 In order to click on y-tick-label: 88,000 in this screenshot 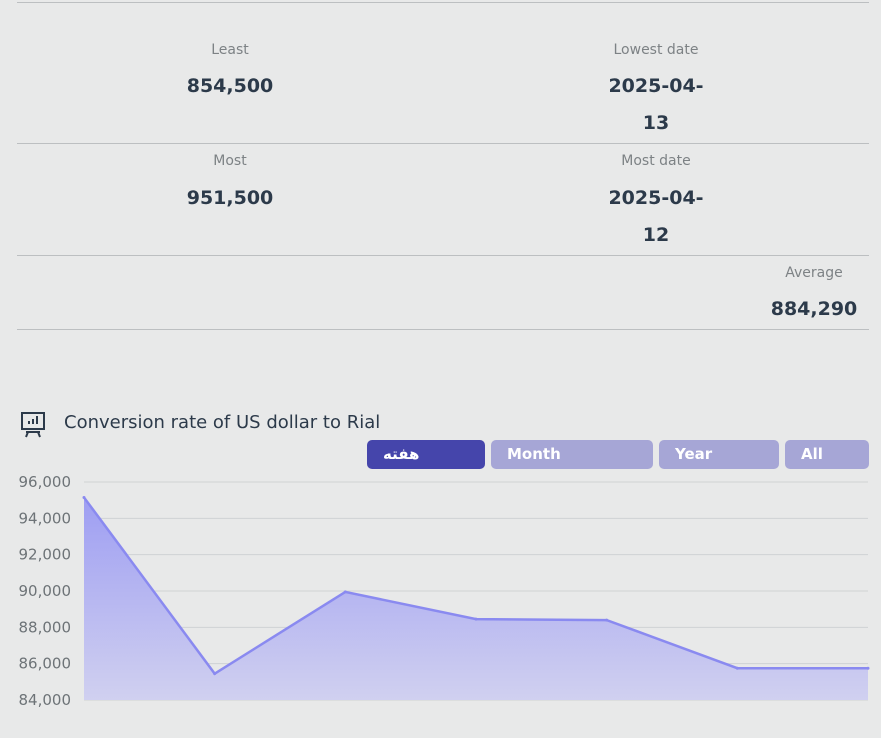, I will do `click(45, 627)`.